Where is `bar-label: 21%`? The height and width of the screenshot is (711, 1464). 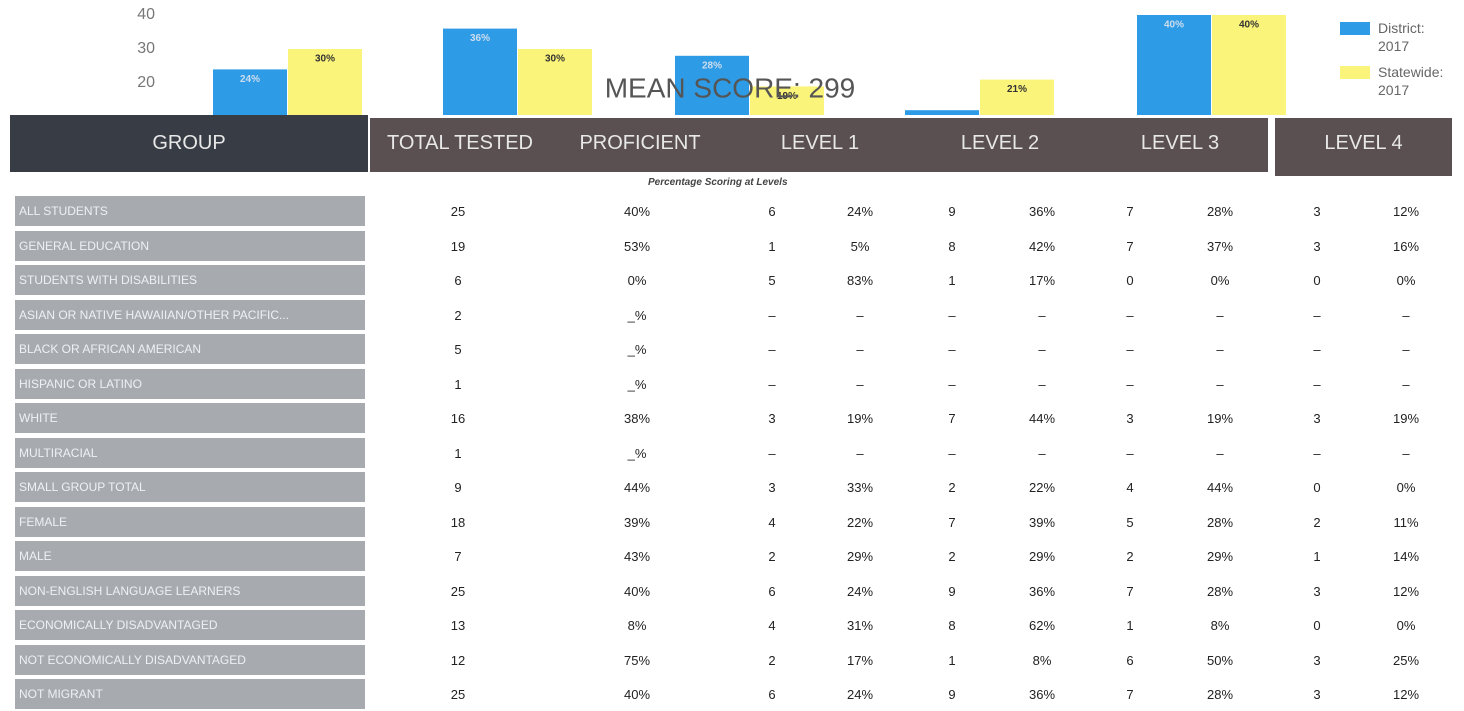
bar-label: 21% is located at coordinates (1017, 89).